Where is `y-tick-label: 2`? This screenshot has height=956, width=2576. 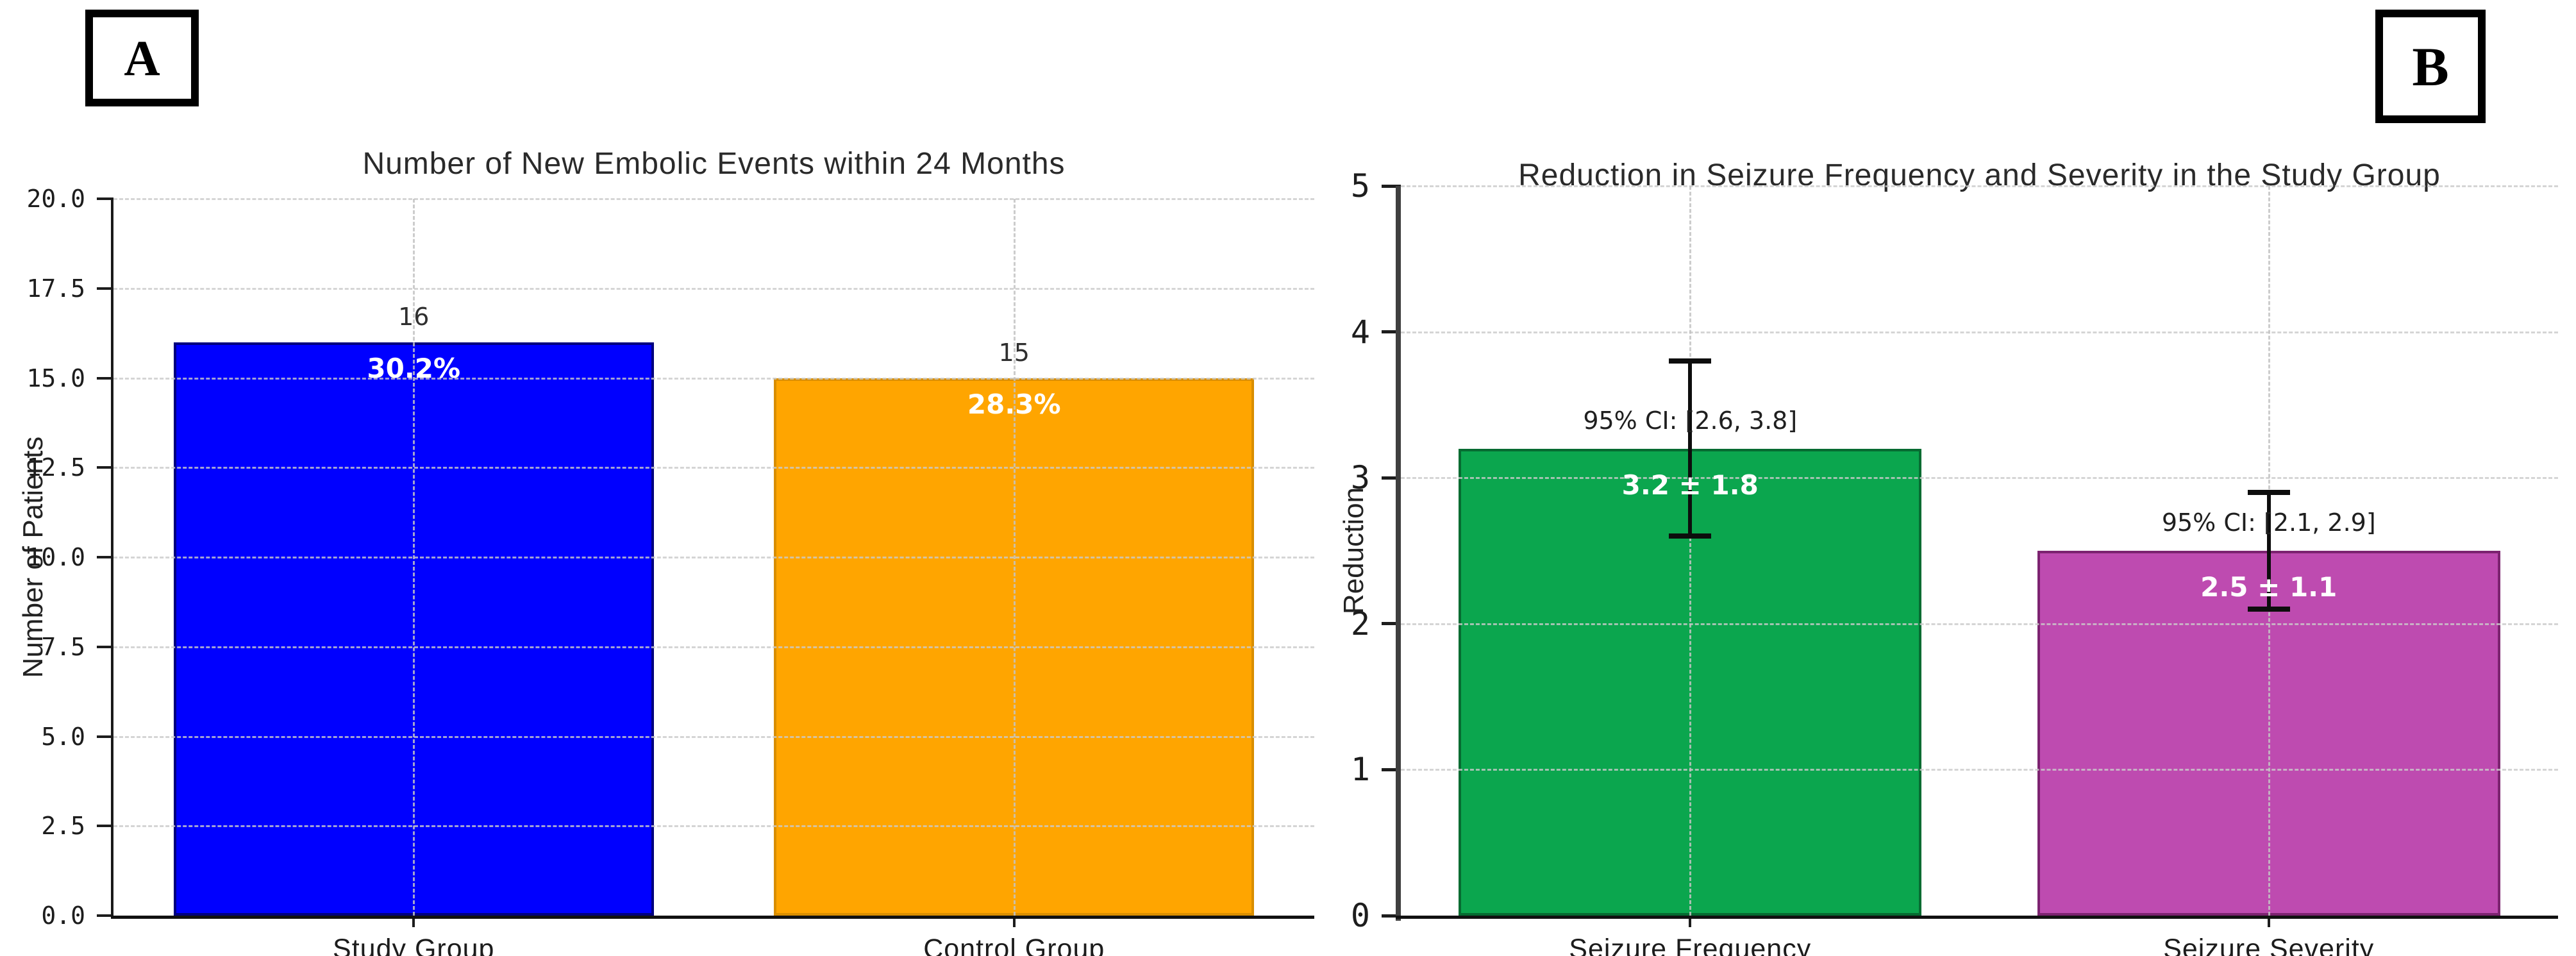
y-tick-label: 2 is located at coordinates (1360, 623).